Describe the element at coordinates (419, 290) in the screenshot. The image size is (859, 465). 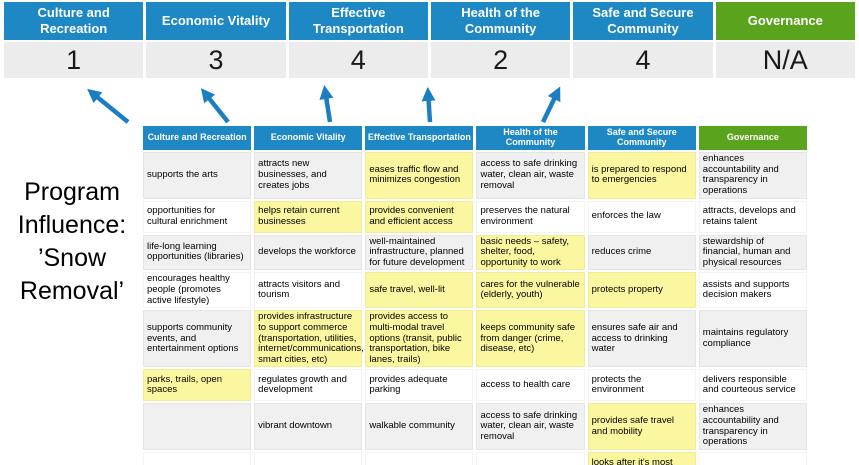
I see `matrix-cell-highlighted: safe travel, well-lit` at that location.